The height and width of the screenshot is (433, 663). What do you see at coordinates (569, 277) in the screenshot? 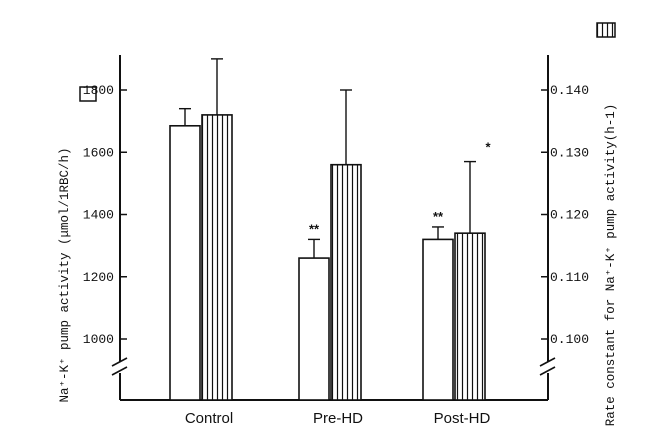
I see `y-right-tick-label: 0.110` at bounding box center [569, 277].